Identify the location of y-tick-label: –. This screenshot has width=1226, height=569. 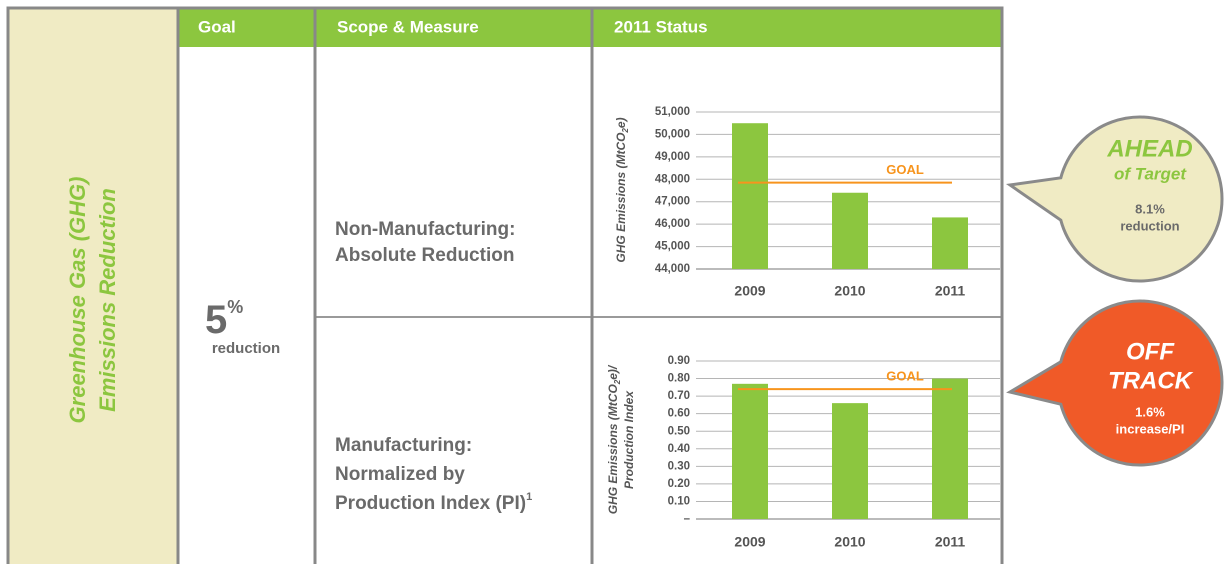
(687, 519).